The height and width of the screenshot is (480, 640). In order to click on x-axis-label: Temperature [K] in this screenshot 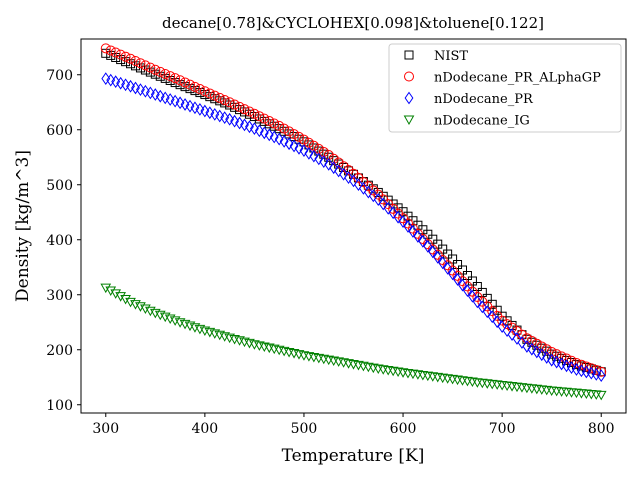, I will do `click(353, 456)`.